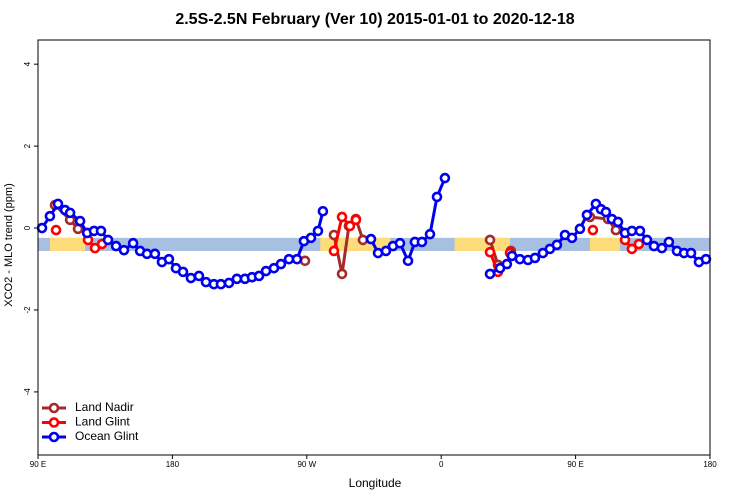 The image size is (750, 500). I want to click on x-tick-label: 0, so click(441, 464).